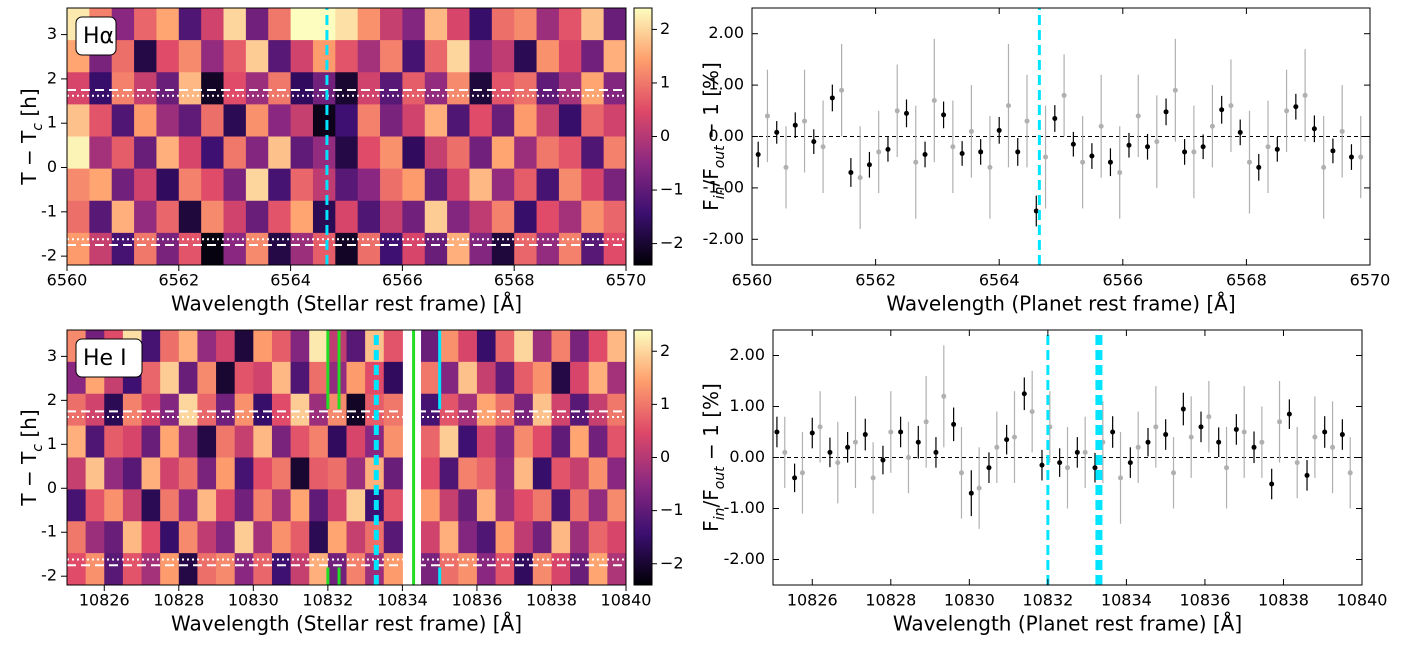  I want to click on colorbar-tick-label: 2, so click(665, 350).